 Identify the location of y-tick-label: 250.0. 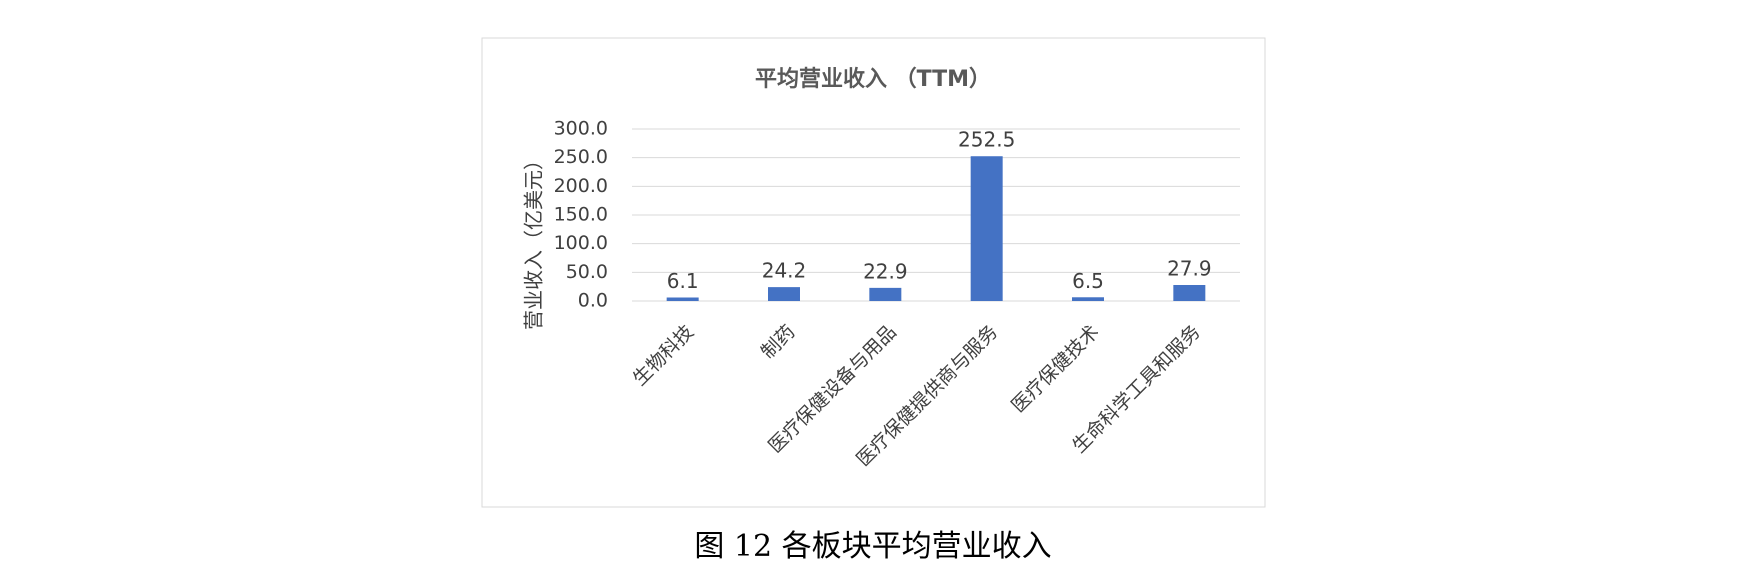
(581, 157).